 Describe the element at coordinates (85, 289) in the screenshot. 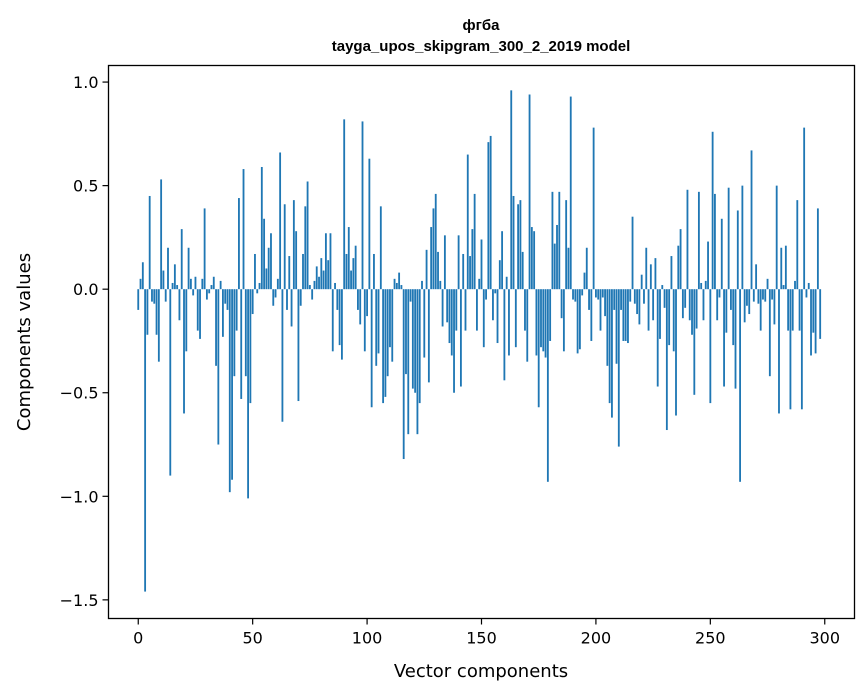

I see `y-tick-label: 0.0` at that location.